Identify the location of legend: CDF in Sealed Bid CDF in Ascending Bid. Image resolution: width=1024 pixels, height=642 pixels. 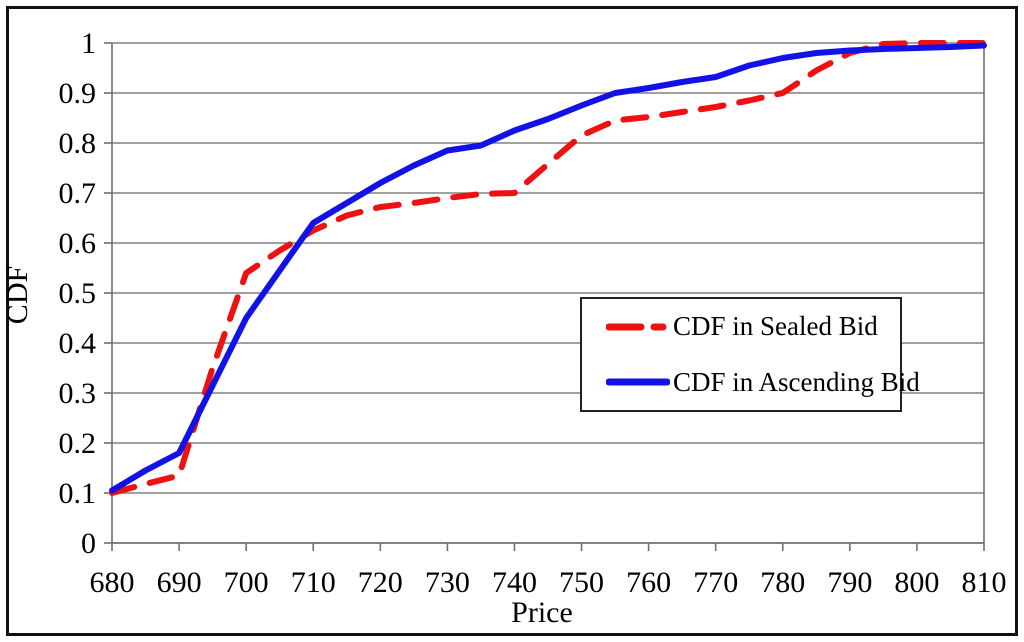
(750, 354).